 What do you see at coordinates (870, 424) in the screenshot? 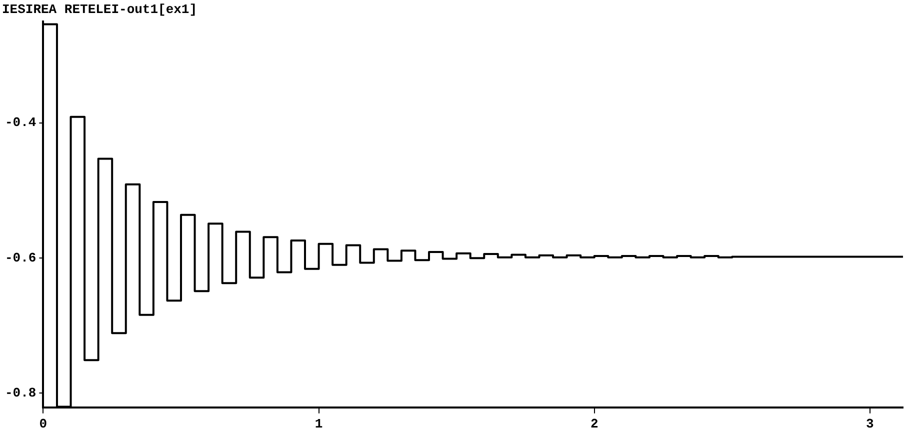
I see `x-tick-label: 3` at bounding box center [870, 424].